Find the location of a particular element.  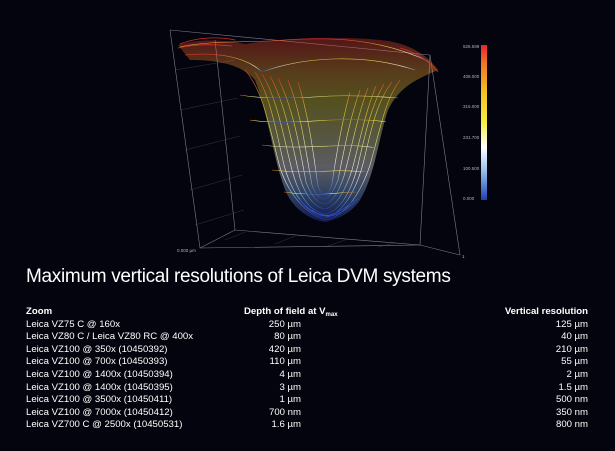

vertical-resolution-cell: 2 µm is located at coordinates (577, 374).